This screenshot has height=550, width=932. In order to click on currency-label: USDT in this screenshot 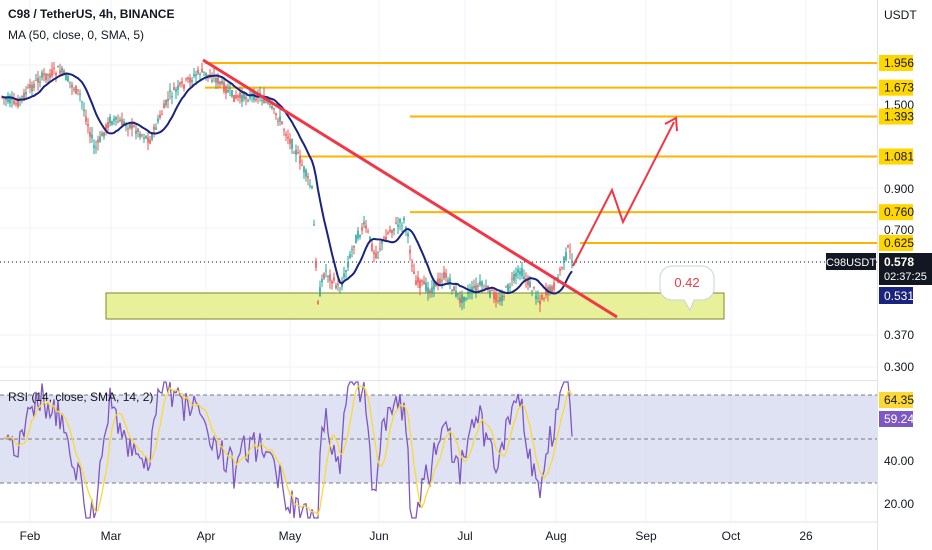, I will do `click(900, 15)`.